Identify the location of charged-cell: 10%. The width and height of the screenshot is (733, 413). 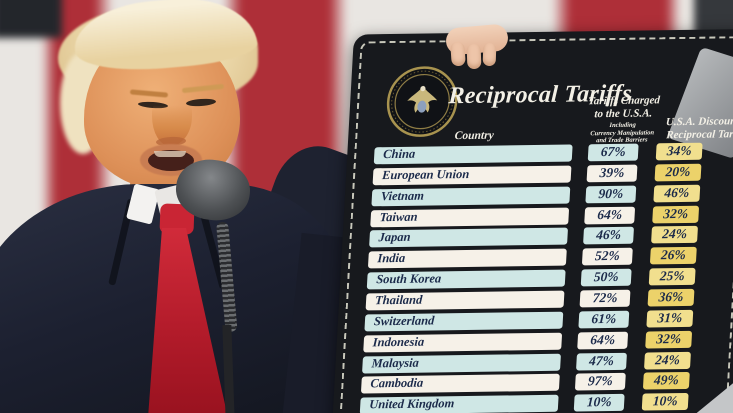
(599, 403).